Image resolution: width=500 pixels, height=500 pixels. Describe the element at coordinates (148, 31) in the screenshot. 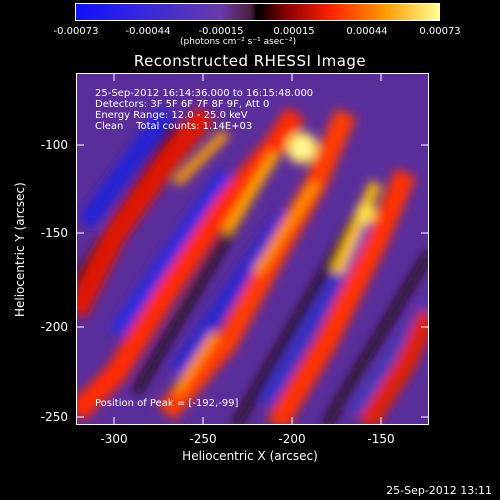

I see `colorbar-tick: -0.00044` at that location.